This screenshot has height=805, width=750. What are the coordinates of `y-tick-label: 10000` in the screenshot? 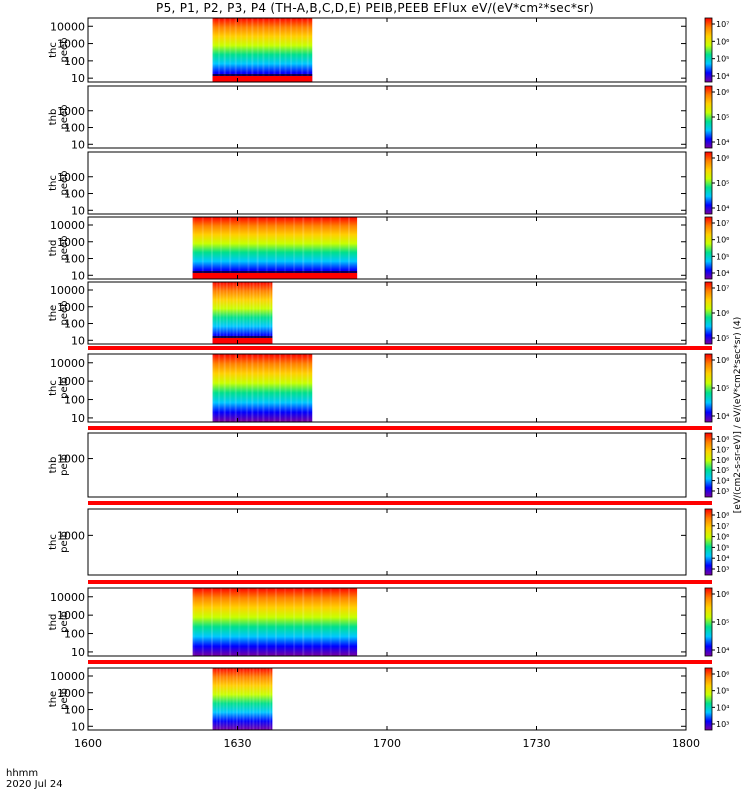 It's located at (67, 225).